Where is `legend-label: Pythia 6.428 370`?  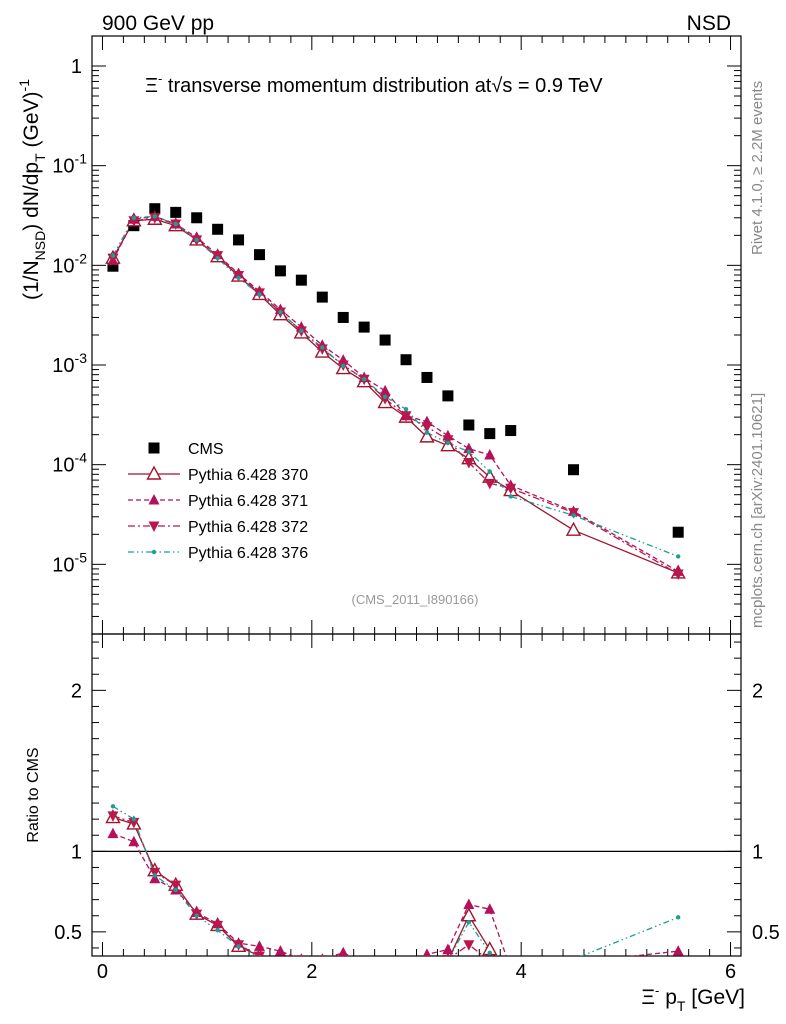
legend-label: Pythia 6.428 370 is located at coordinates (248, 475).